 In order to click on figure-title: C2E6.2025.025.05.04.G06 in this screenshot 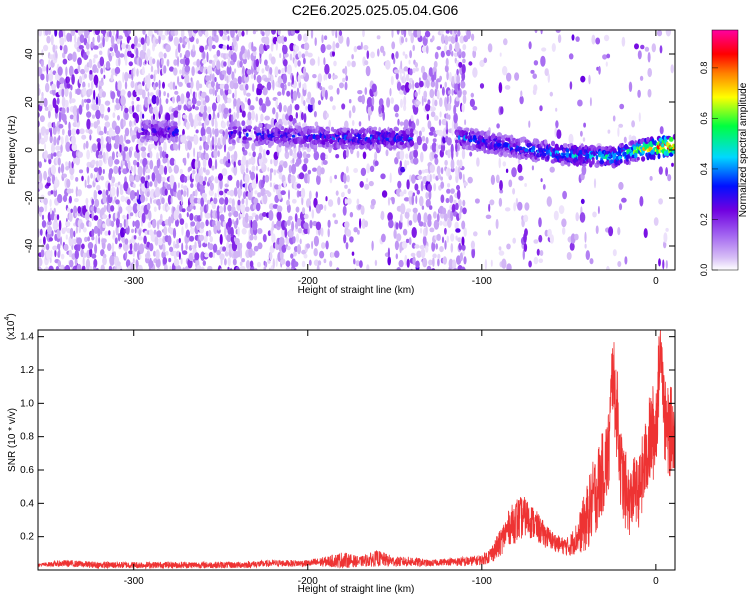, I will do `click(375, 10)`.